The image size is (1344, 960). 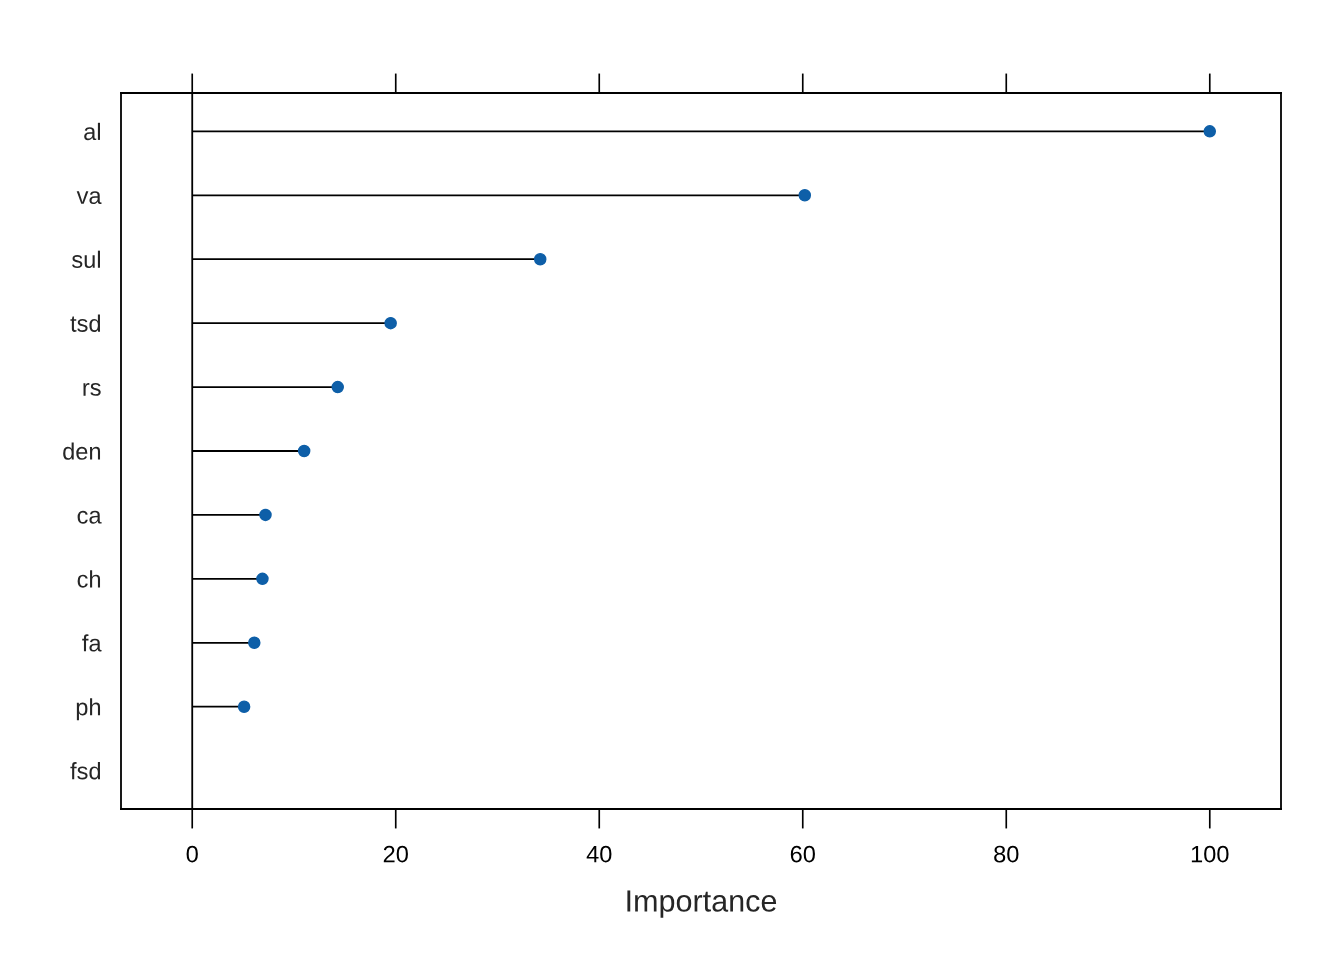 What do you see at coordinates (86, 259) in the screenshot?
I see `y-tick-label: sul` at bounding box center [86, 259].